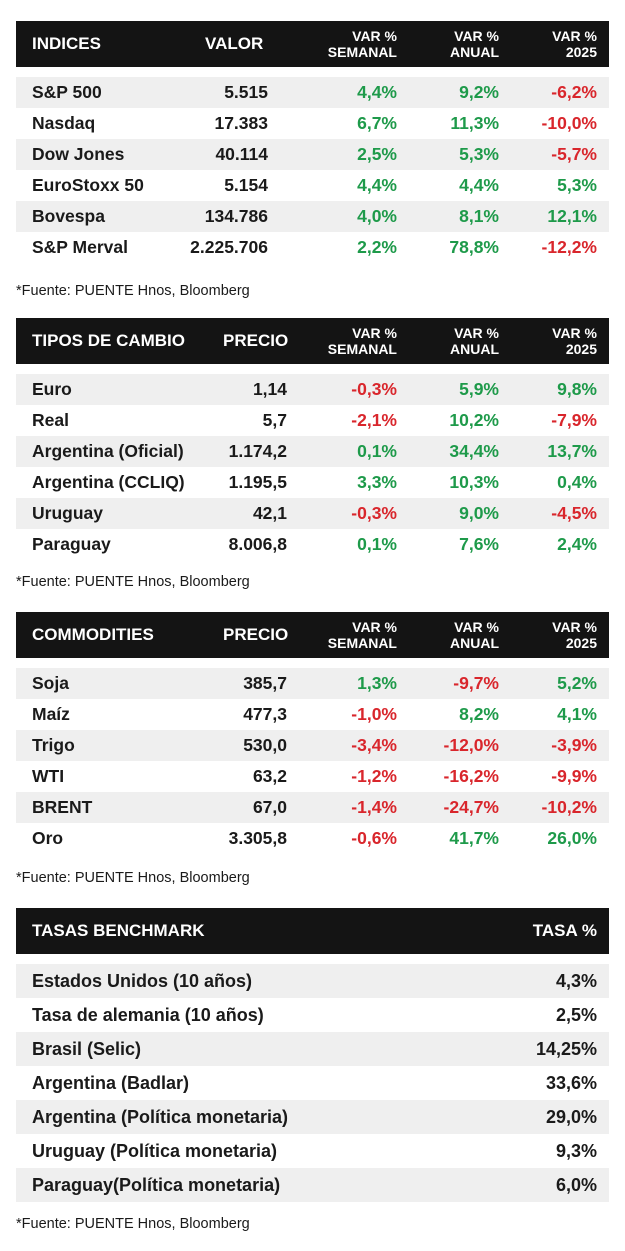 The height and width of the screenshot is (1251, 625). Describe the element at coordinates (377, 247) in the screenshot. I see `row-var-semanal: 2,2%` at that location.